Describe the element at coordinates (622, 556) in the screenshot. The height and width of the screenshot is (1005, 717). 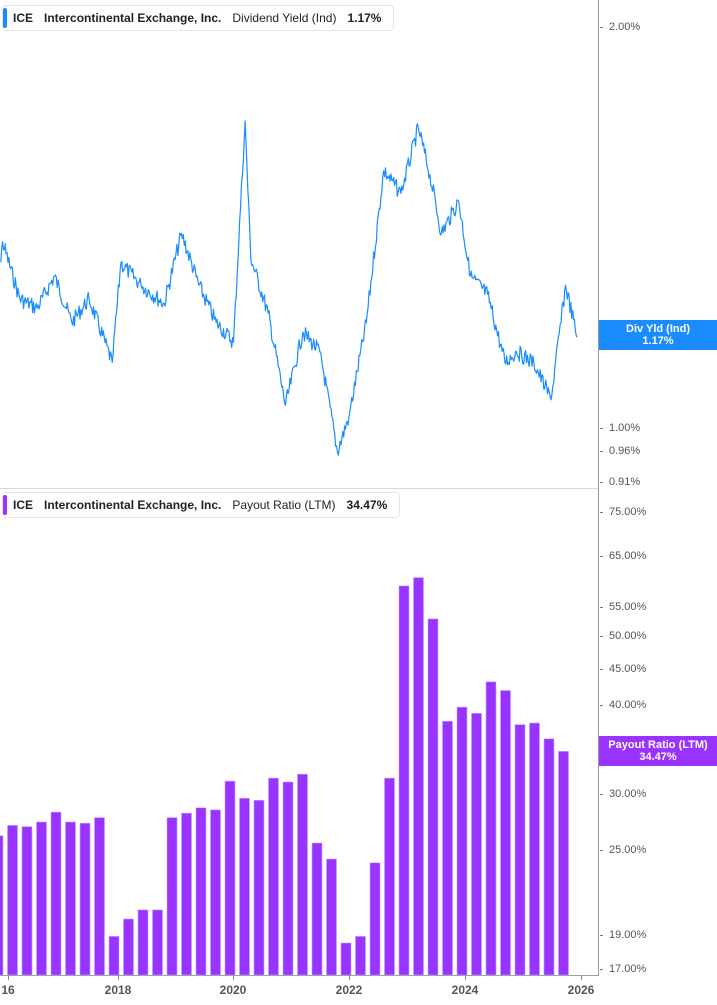
I see `y-tick-label: 65.00%` at that location.